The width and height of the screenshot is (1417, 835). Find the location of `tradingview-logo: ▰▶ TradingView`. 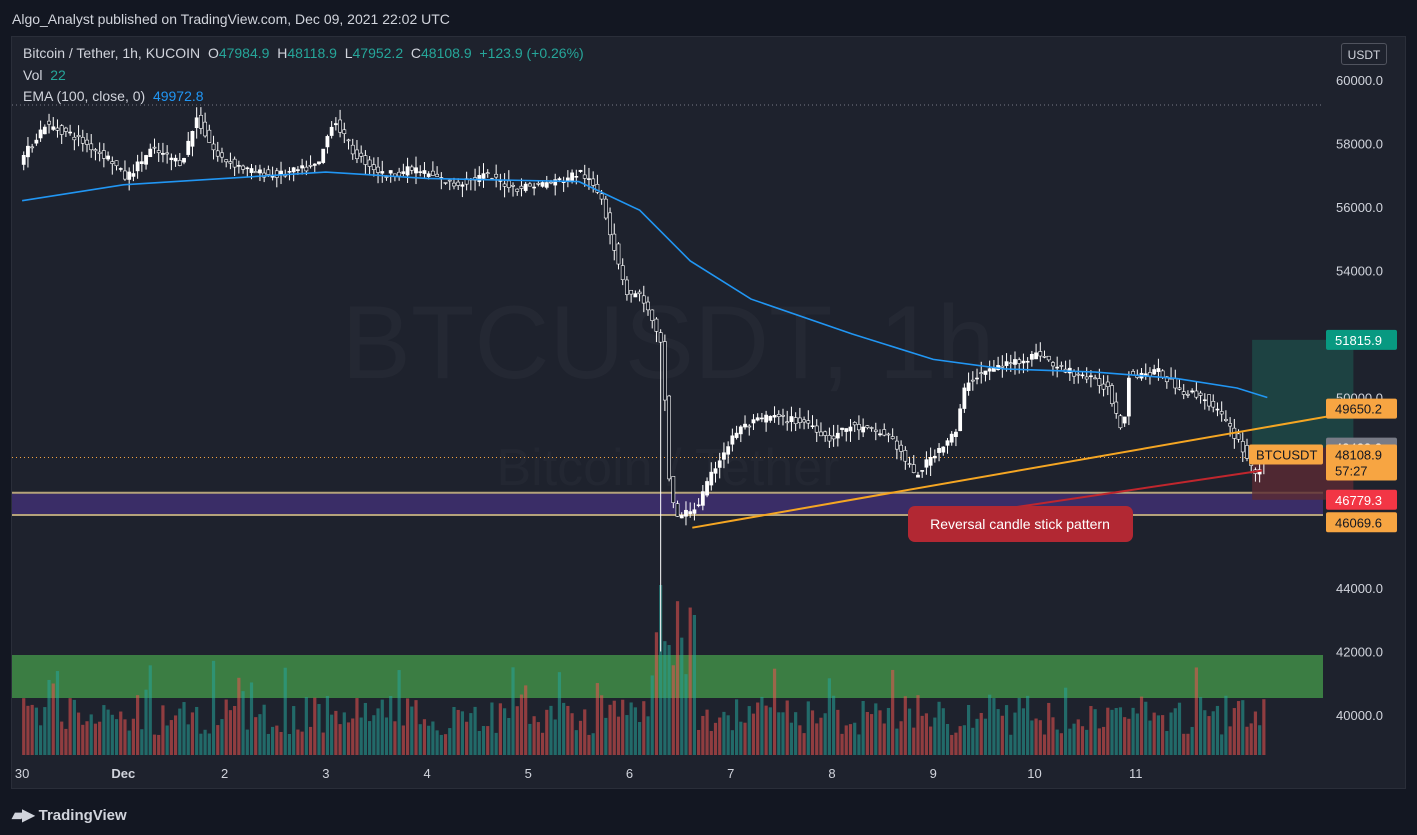

tradingview-logo: ▰▶ TradingView is located at coordinates (69, 815).